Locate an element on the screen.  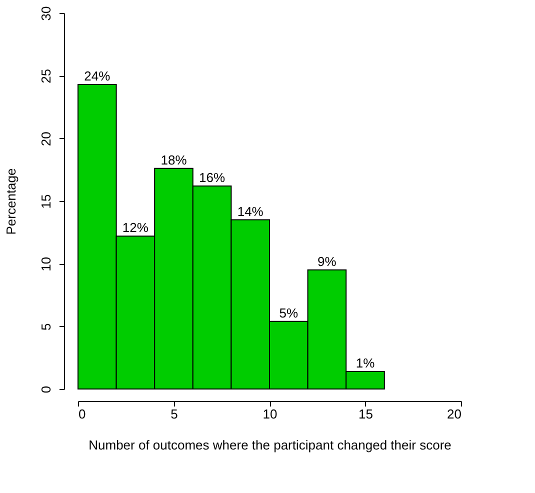
y-axis-title: Percentage is located at coordinates (11, 201).